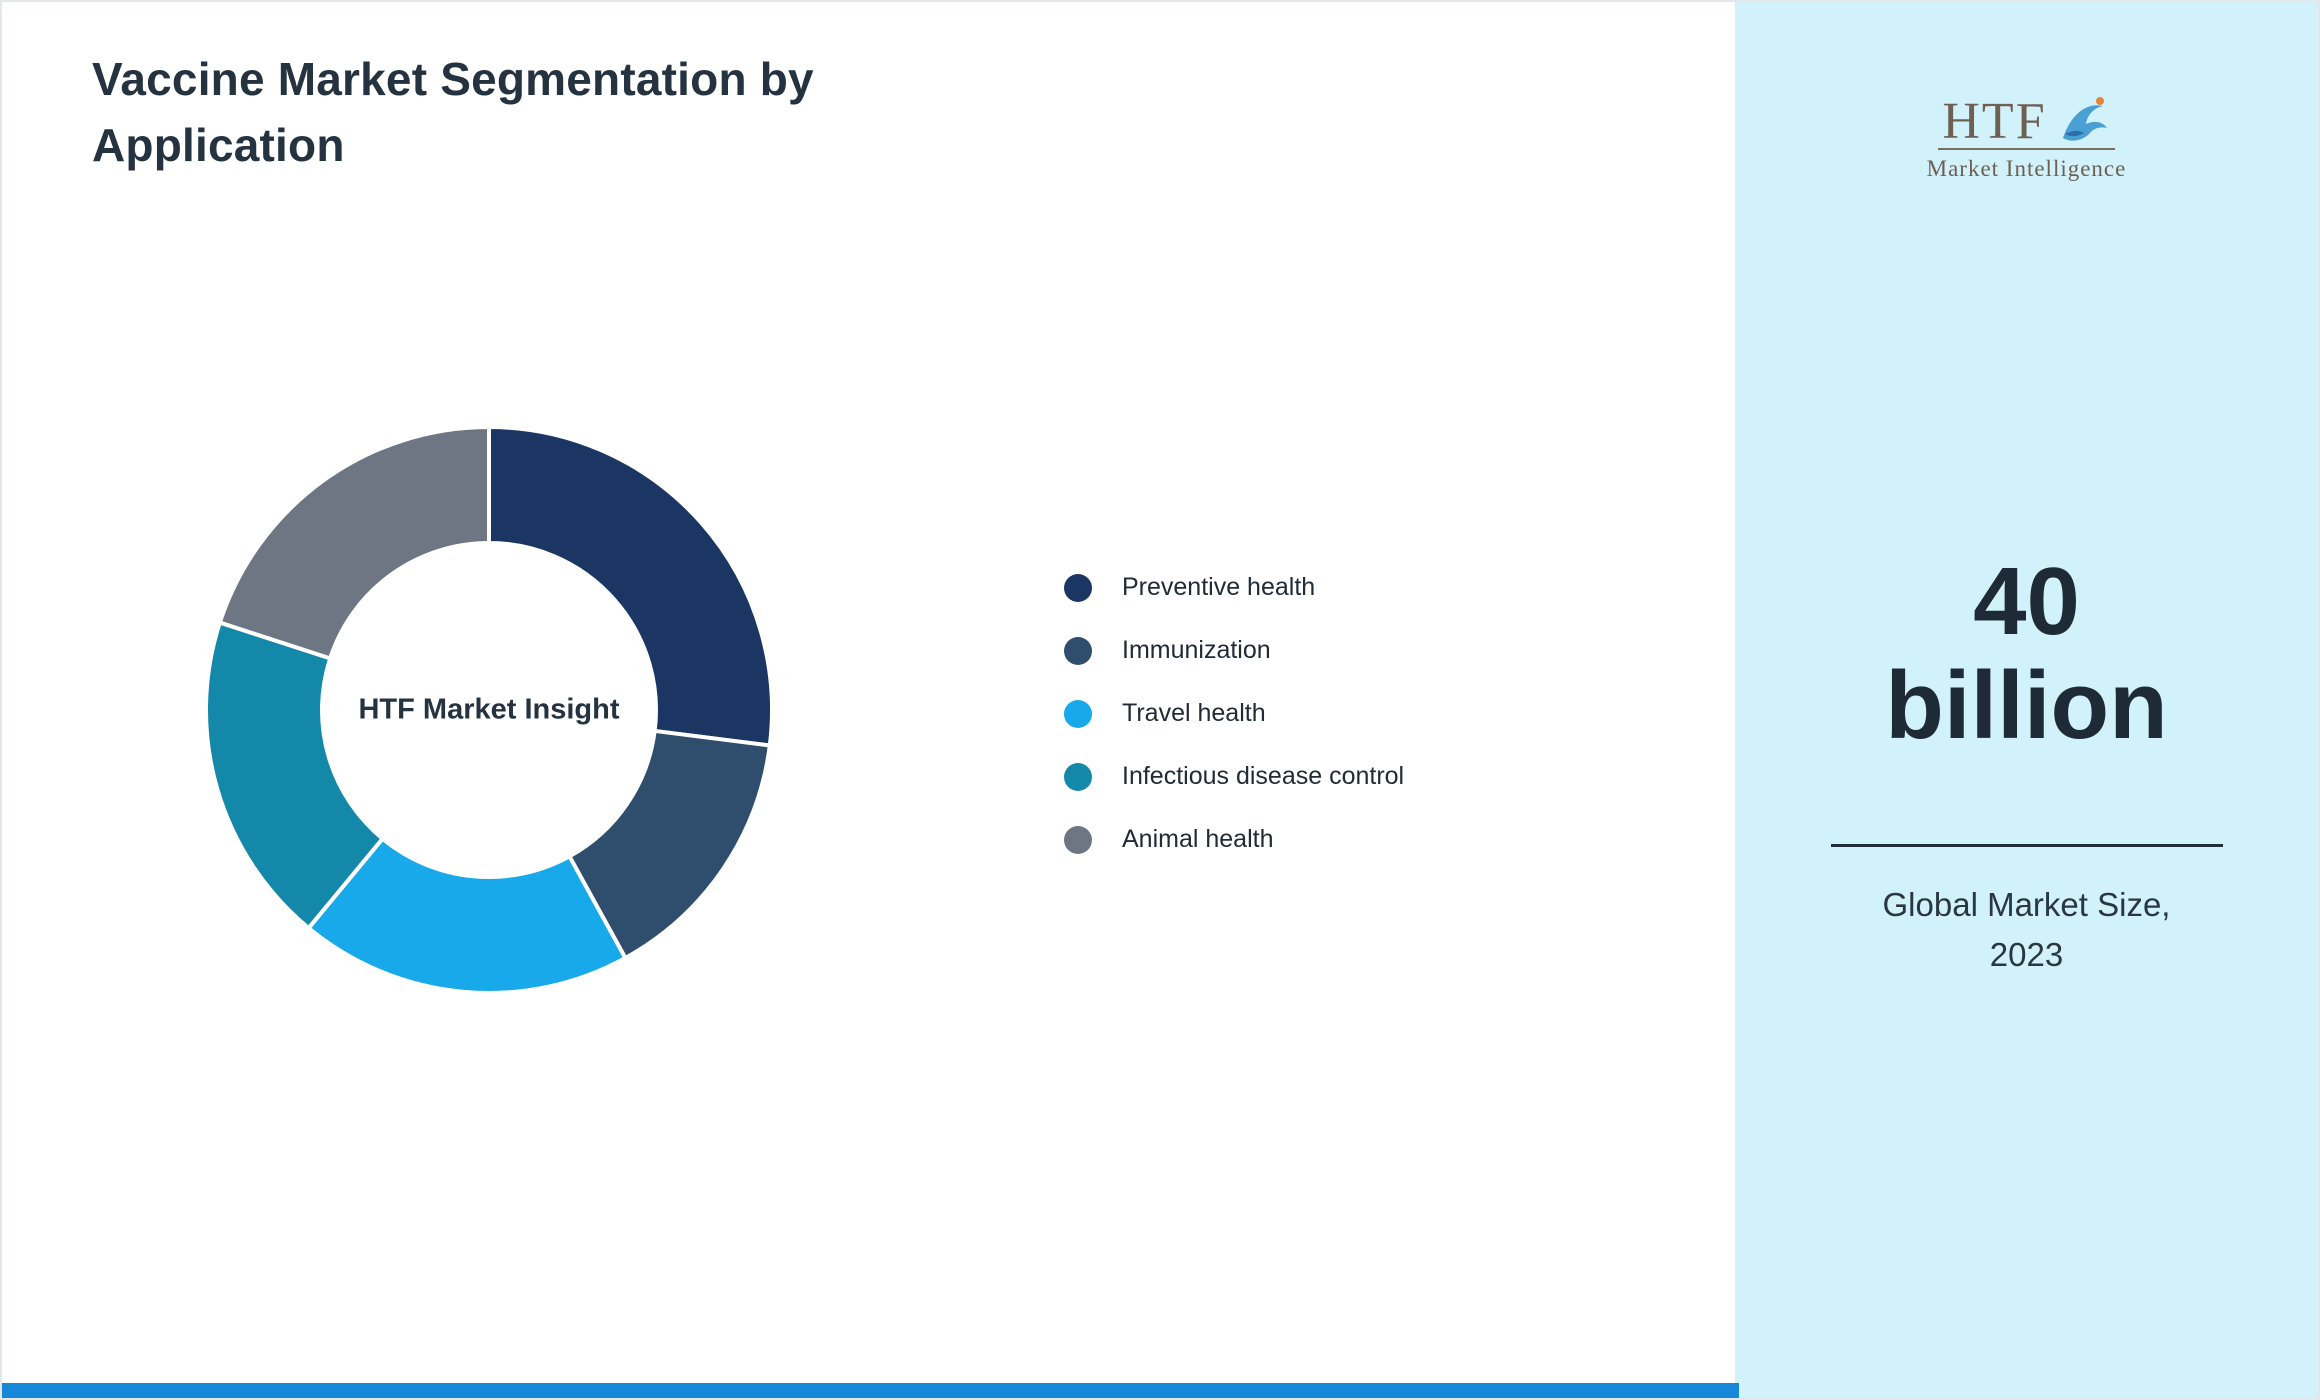 The image size is (2320, 1400). I want to click on legend-item-travel-health: Travel health, so click(1234, 713).